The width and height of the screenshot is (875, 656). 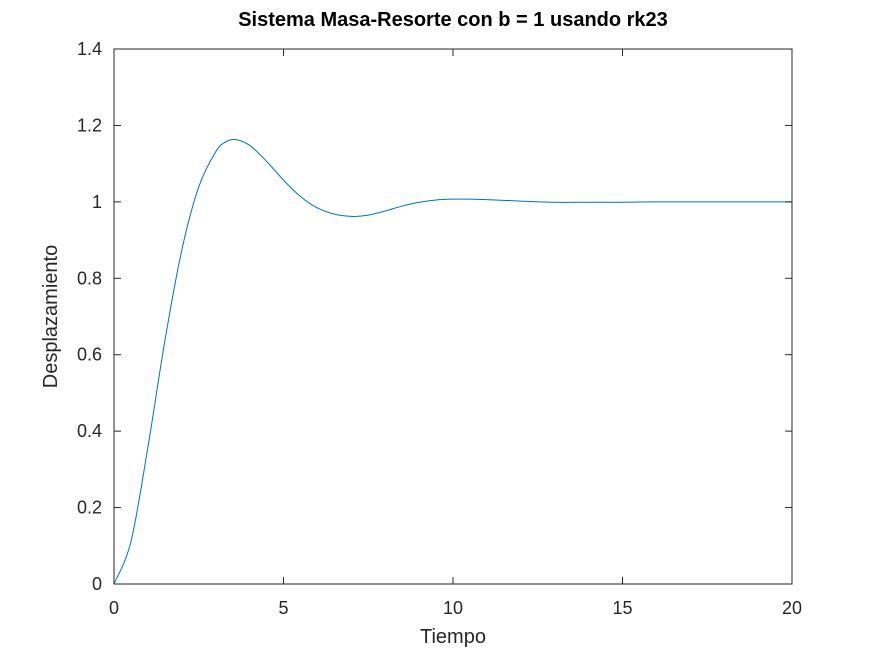 I want to click on y-tick-label: 1, so click(x=97, y=202).